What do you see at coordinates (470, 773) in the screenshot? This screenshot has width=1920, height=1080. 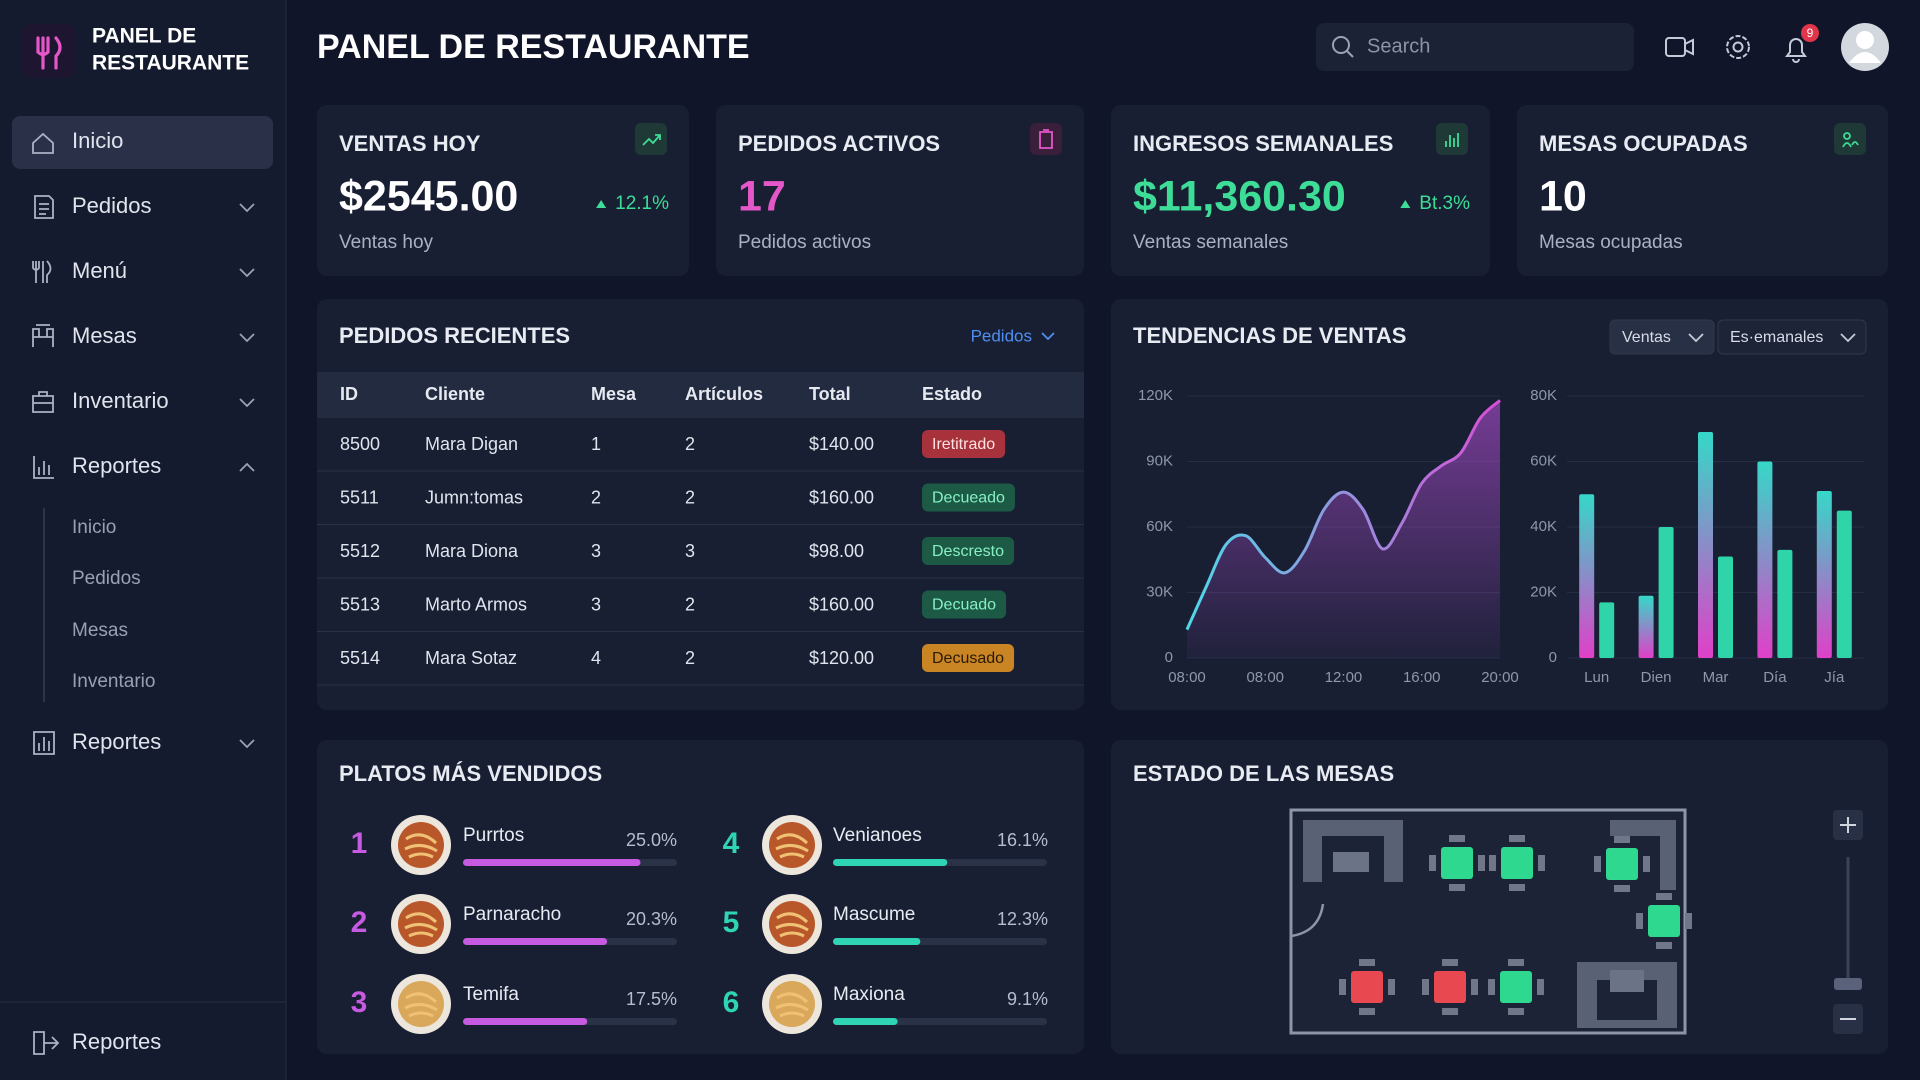 I see `dishes-title: PLATOS MÁS VENDIDOS` at bounding box center [470, 773].